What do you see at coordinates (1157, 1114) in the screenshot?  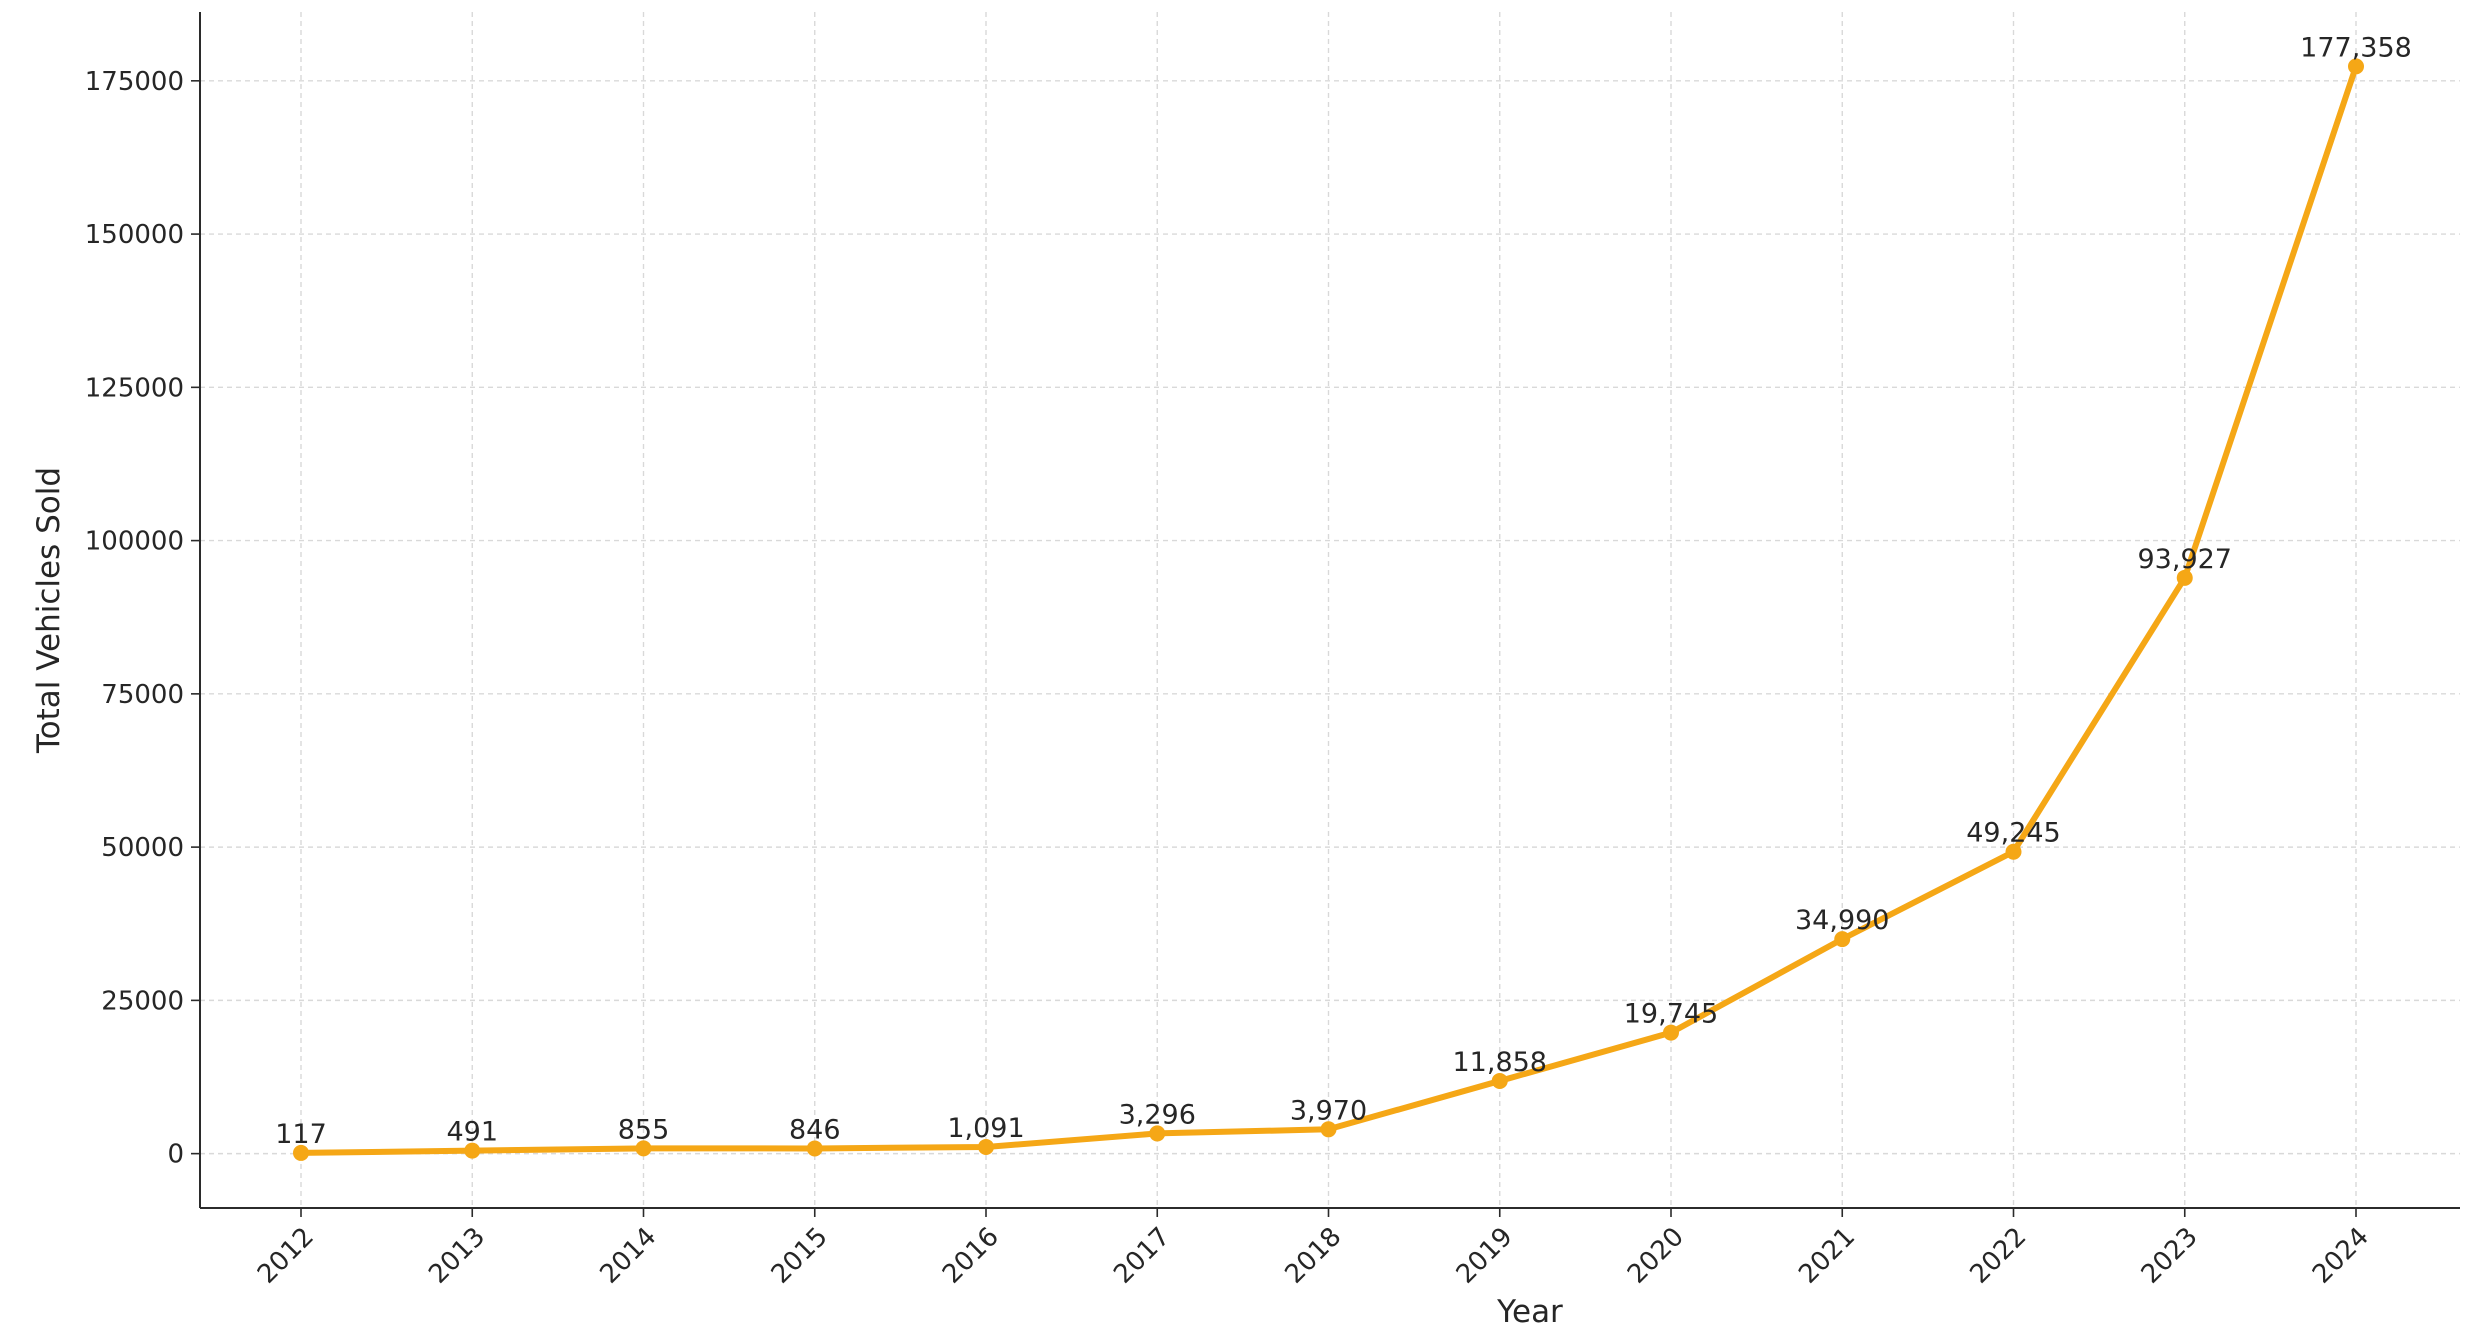 I see `data-label: 3,296` at bounding box center [1157, 1114].